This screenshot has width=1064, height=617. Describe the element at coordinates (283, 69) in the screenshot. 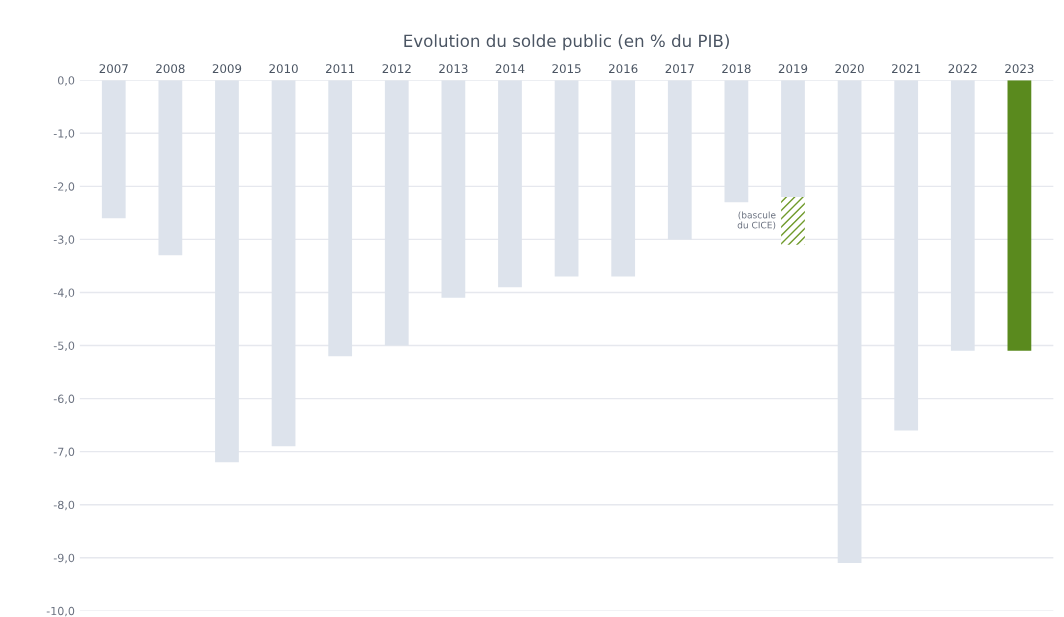

I see `x-tick-label: 2010` at that location.